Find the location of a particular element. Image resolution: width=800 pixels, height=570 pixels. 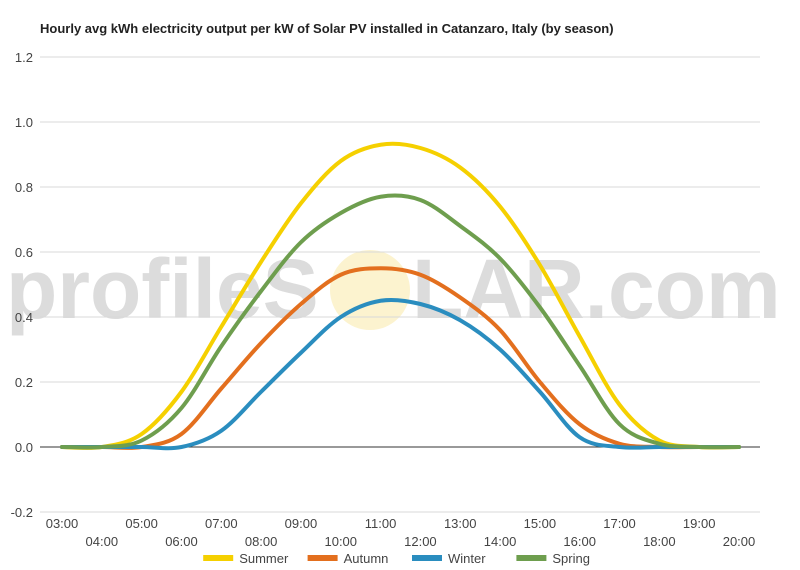

x-tick-label: 19:00 is located at coordinates (699, 523).